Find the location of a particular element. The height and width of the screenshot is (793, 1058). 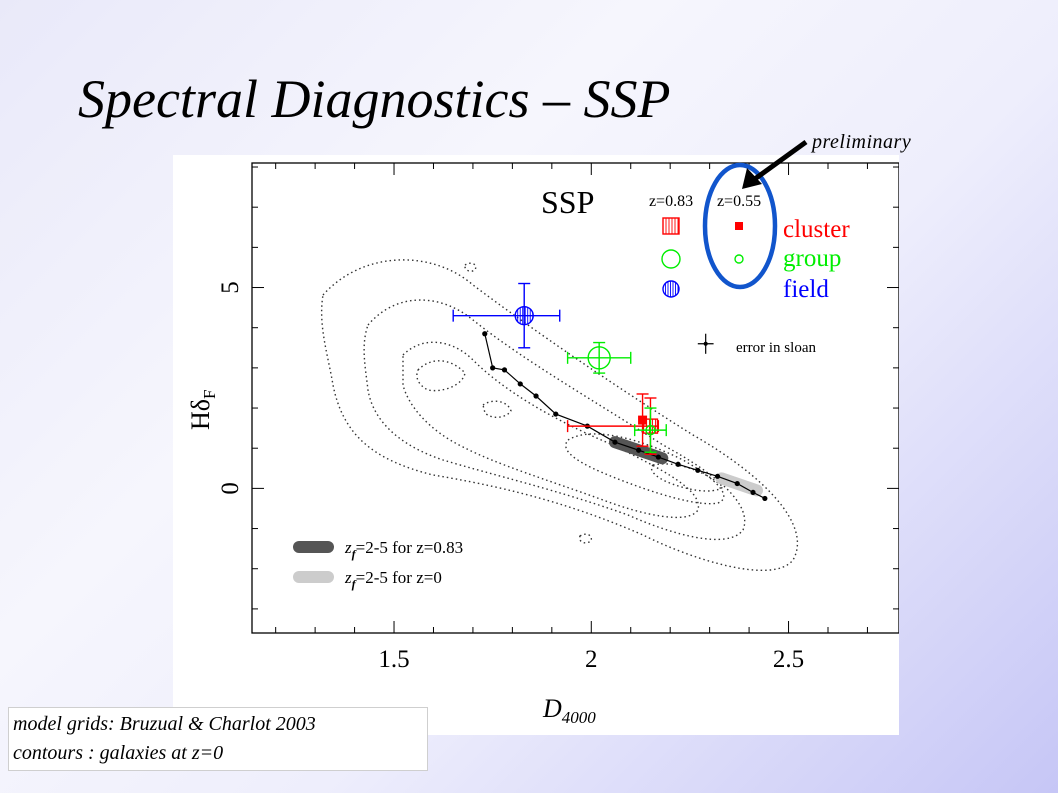

group-z083-marker is located at coordinates (599, 358).